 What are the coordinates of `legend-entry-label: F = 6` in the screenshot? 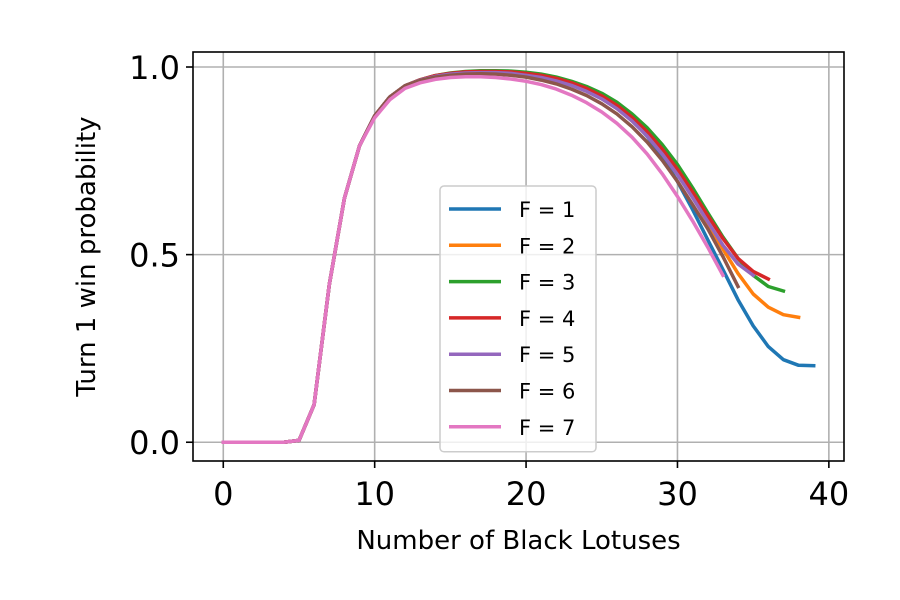 It's located at (547, 392).